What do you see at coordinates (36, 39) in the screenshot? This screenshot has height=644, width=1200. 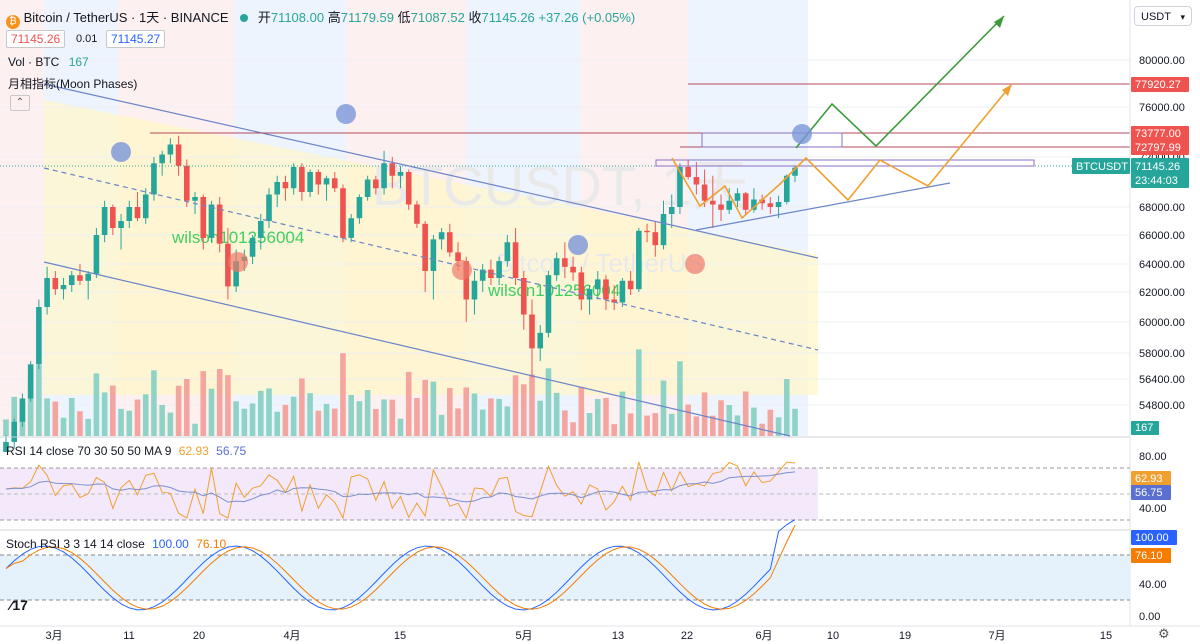 I see `sell-button: 71145.26` at bounding box center [36, 39].